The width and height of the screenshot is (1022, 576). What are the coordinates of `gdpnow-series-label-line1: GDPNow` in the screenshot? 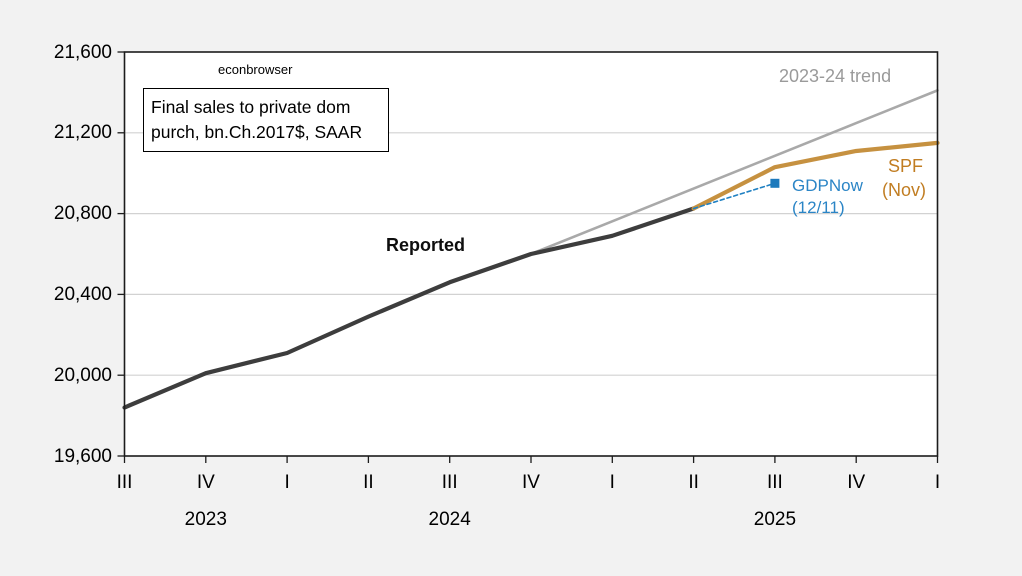 It's located at (827, 185).